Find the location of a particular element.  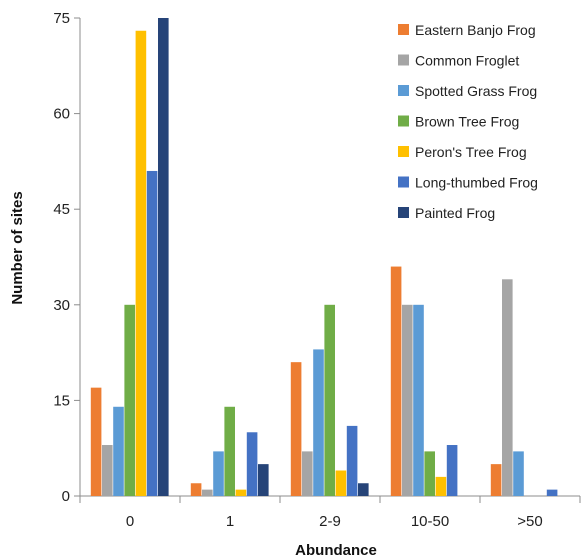

x-tick-label: 10-50 is located at coordinates (430, 521).